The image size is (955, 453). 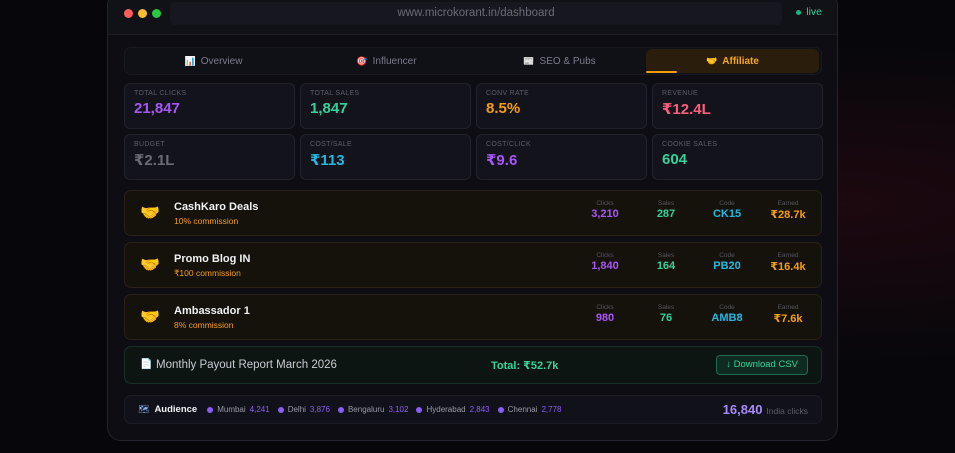 I want to click on city-chennai: Chennai 2,778, so click(x=529, y=409).